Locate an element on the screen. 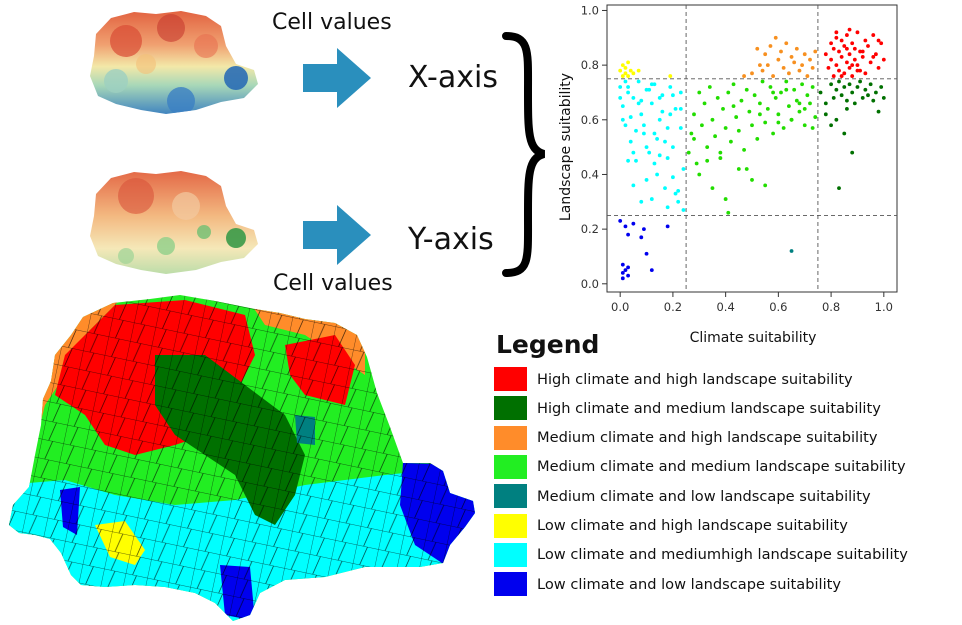 The height and width of the screenshot is (625, 962). x-tick-label: 0.6 is located at coordinates (778, 307).